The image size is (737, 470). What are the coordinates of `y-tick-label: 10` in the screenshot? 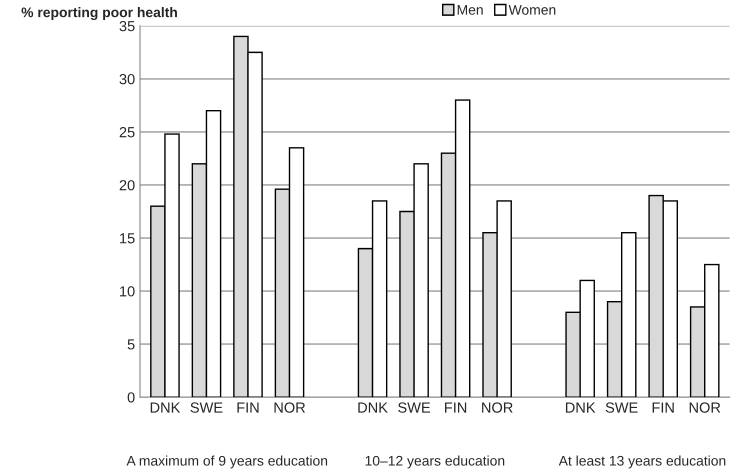 It's located at (127, 291).